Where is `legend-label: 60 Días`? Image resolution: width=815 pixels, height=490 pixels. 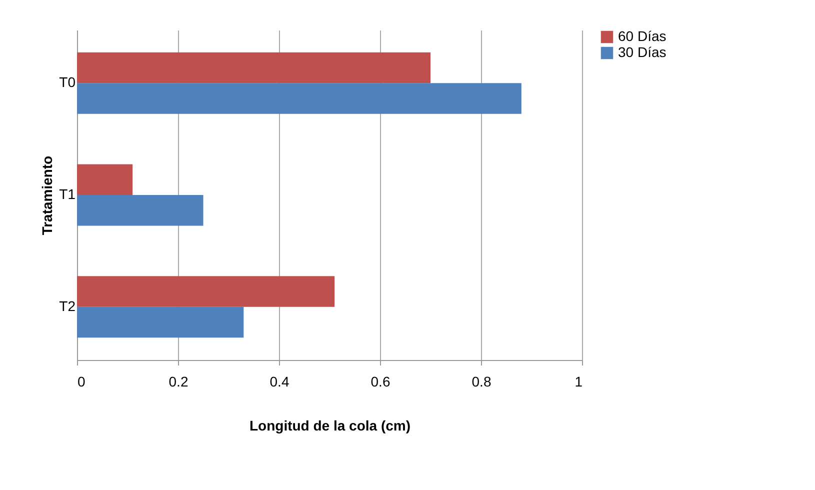 legend-label: 60 Días is located at coordinates (642, 36).